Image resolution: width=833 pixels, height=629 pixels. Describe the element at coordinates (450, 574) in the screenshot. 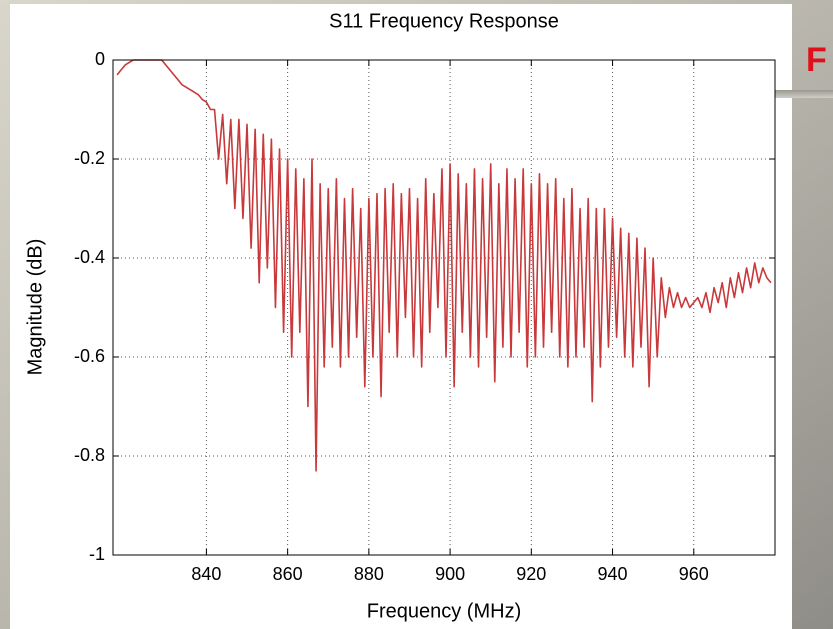

I see `x-tick-label: 900` at that location.